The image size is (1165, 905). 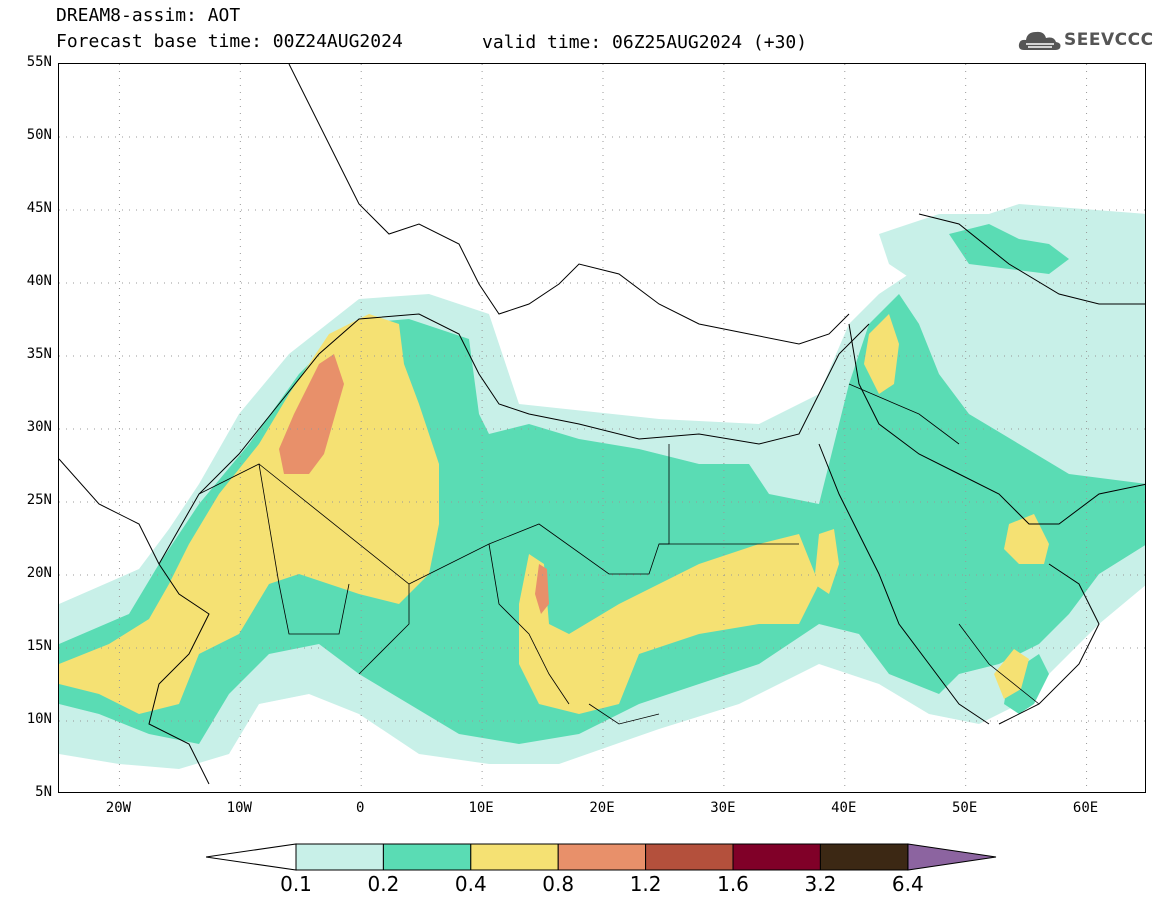 What do you see at coordinates (39, 427) in the screenshot?
I see `lat-tick-label: 30N` at bounding box center [39, 427].